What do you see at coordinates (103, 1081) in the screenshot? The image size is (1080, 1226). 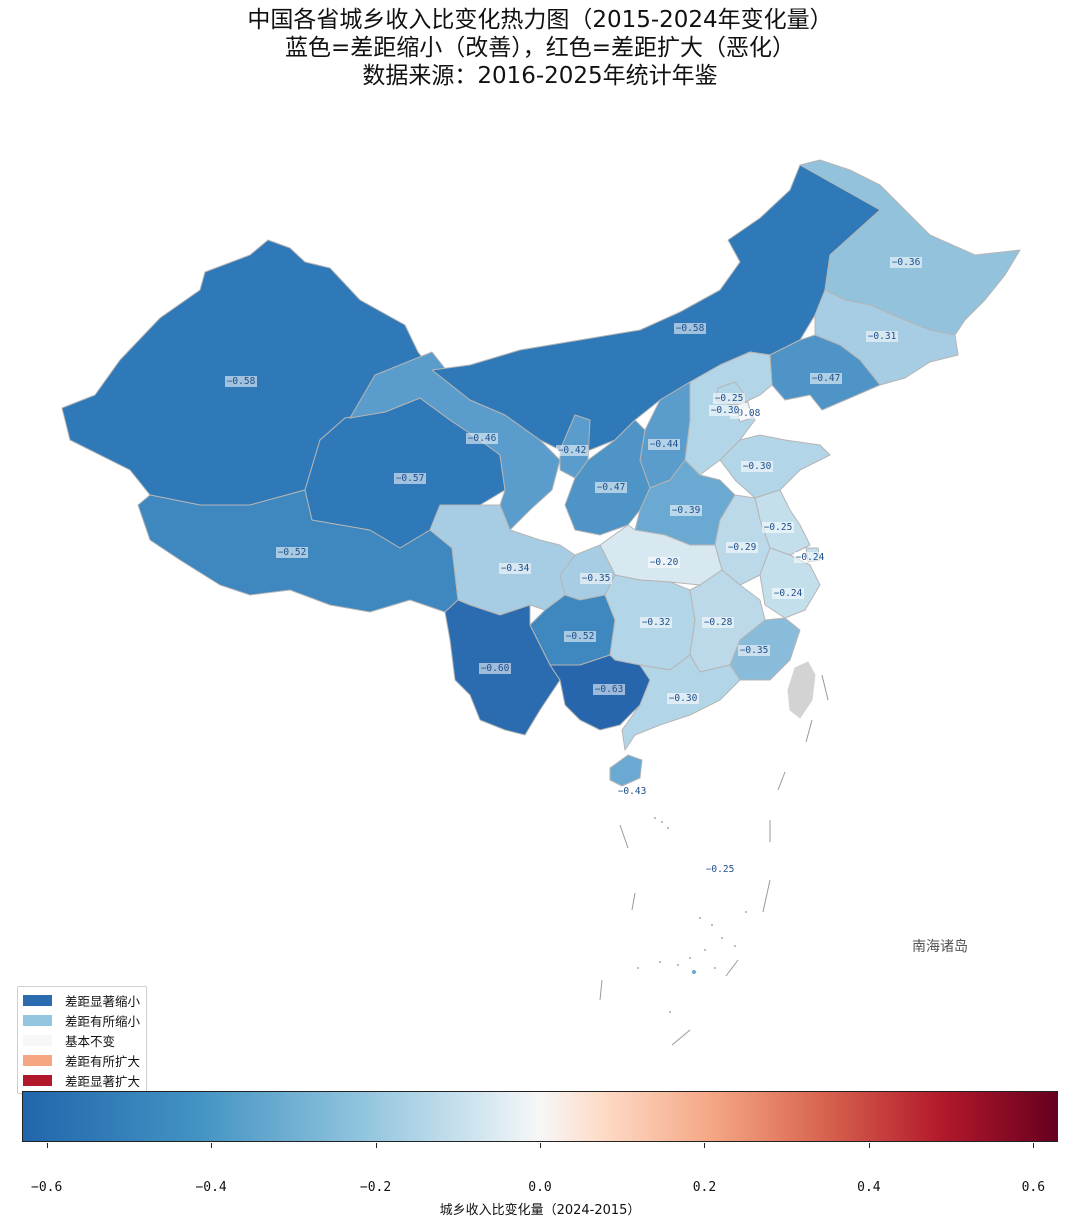 I see `legend-label: 差距显著扩大` at bounding box center [103, 1081].